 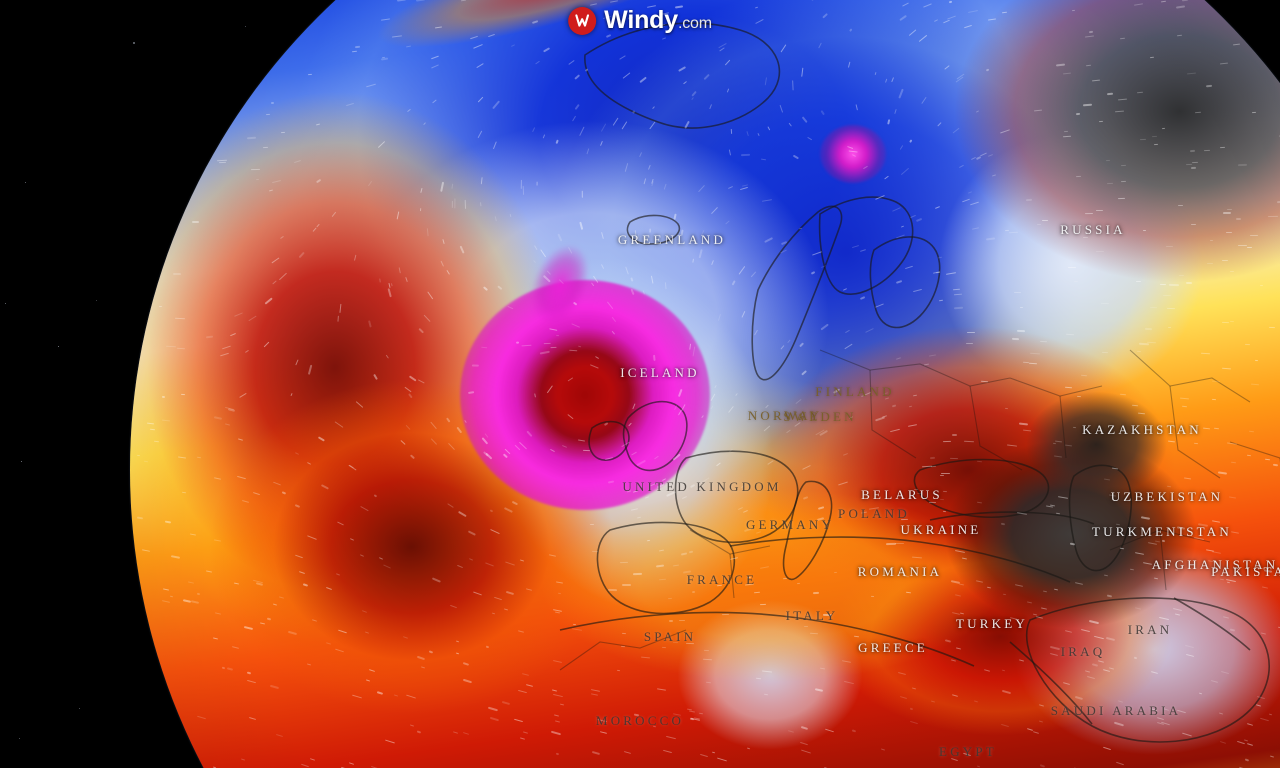 I want to click on windy-brand: Windy.com, so click(x=640, y=20).